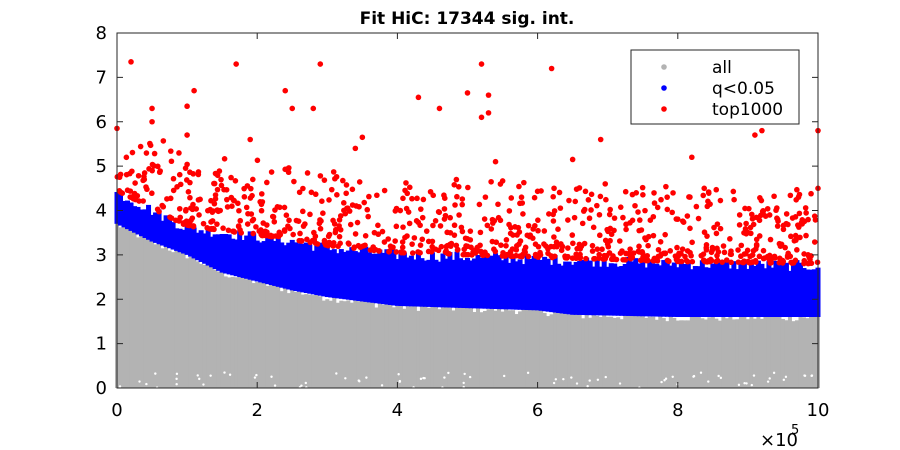 This screenshot has width=900, height=450. What do you see at coordinates (664, 67) in the screenshot?
I see `legend-marker` at bounding box center [664, 67].